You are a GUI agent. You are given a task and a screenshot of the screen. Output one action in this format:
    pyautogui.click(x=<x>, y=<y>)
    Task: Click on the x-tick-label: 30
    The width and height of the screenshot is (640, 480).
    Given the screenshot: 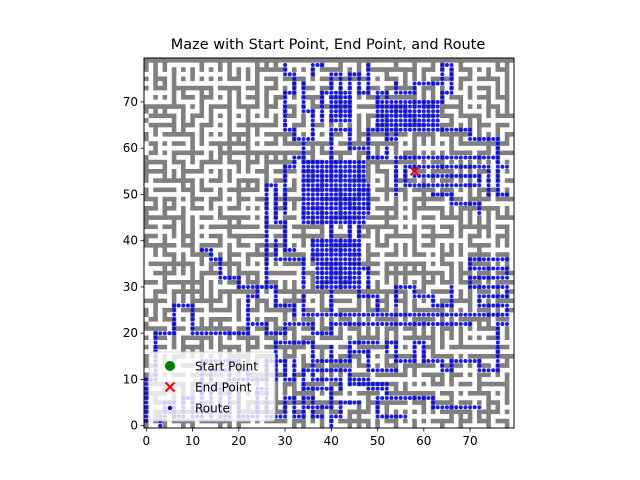 What is the action you would take?
    pyautogui.click(x=284, y=441)
    